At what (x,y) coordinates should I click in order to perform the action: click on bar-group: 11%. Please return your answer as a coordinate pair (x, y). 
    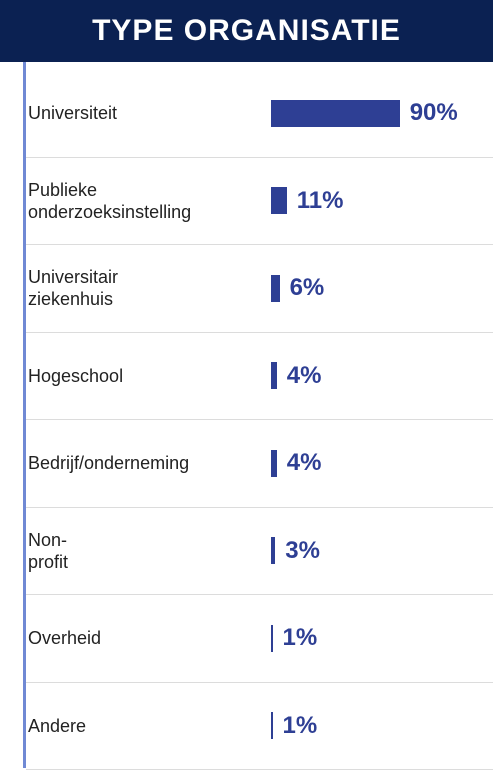
    Looking at the image, I should click on (307, 201).